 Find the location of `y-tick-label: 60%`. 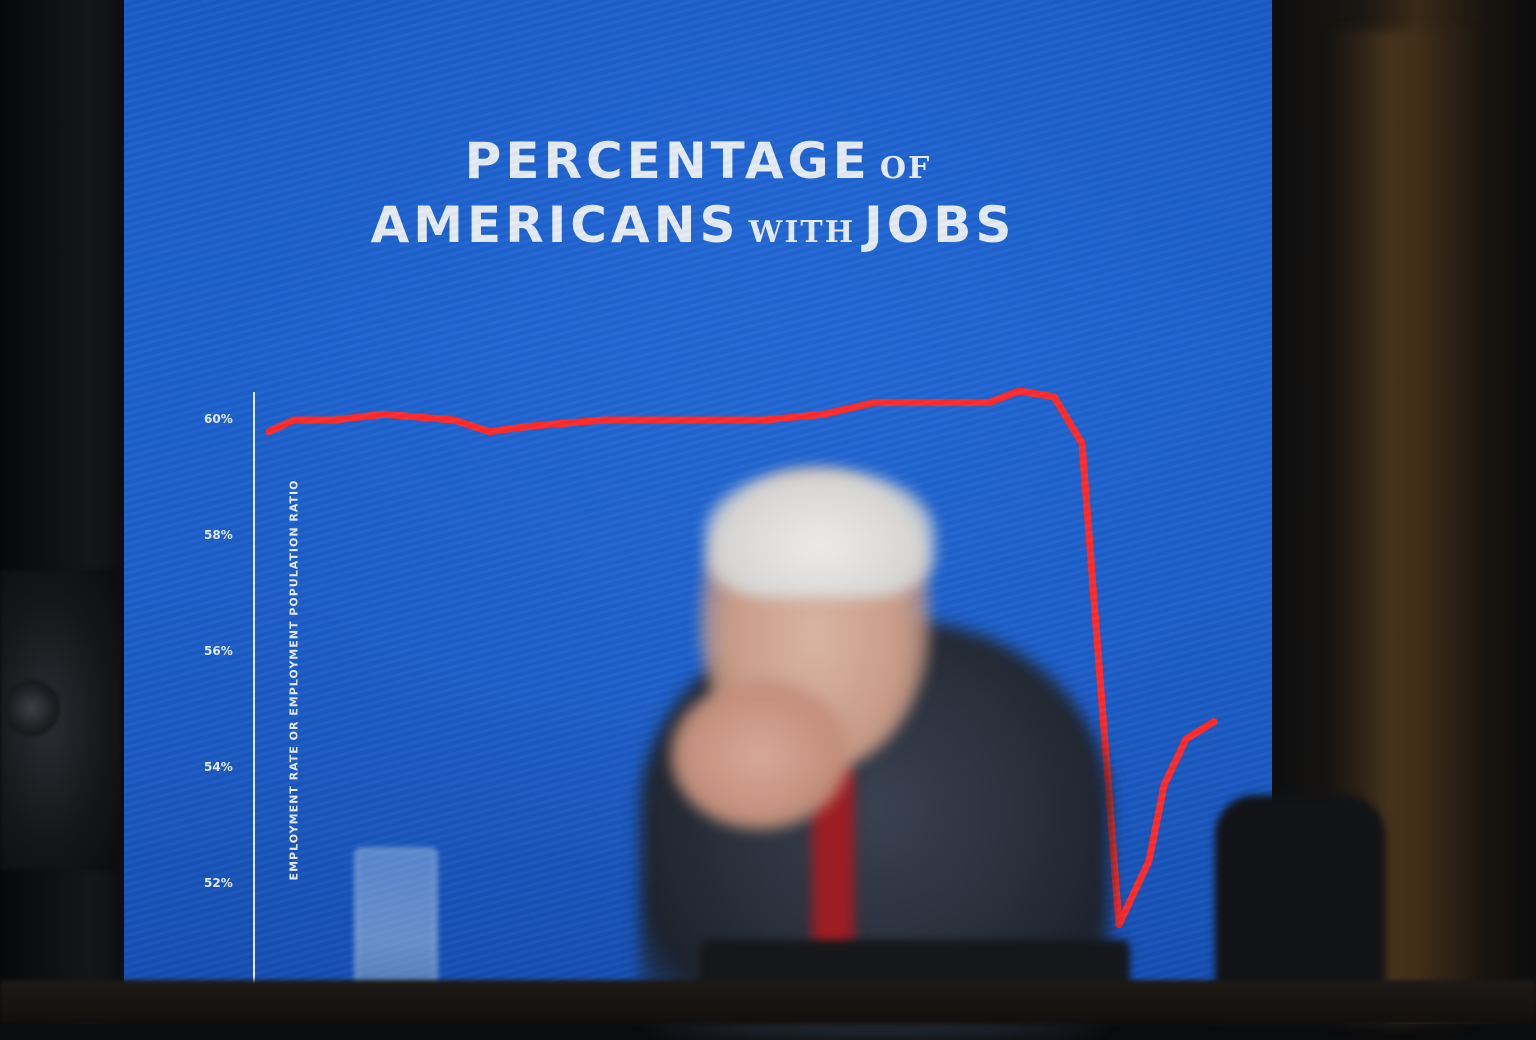

y-tick-label: 60% is located at coordinates (218, 419).